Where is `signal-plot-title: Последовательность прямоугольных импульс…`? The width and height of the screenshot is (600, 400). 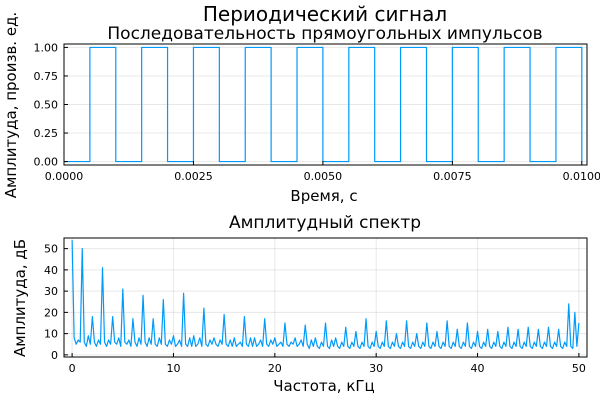
signal-plot-title: Последовательность прямоугольных импульс… is located at coordinates (324, 34).